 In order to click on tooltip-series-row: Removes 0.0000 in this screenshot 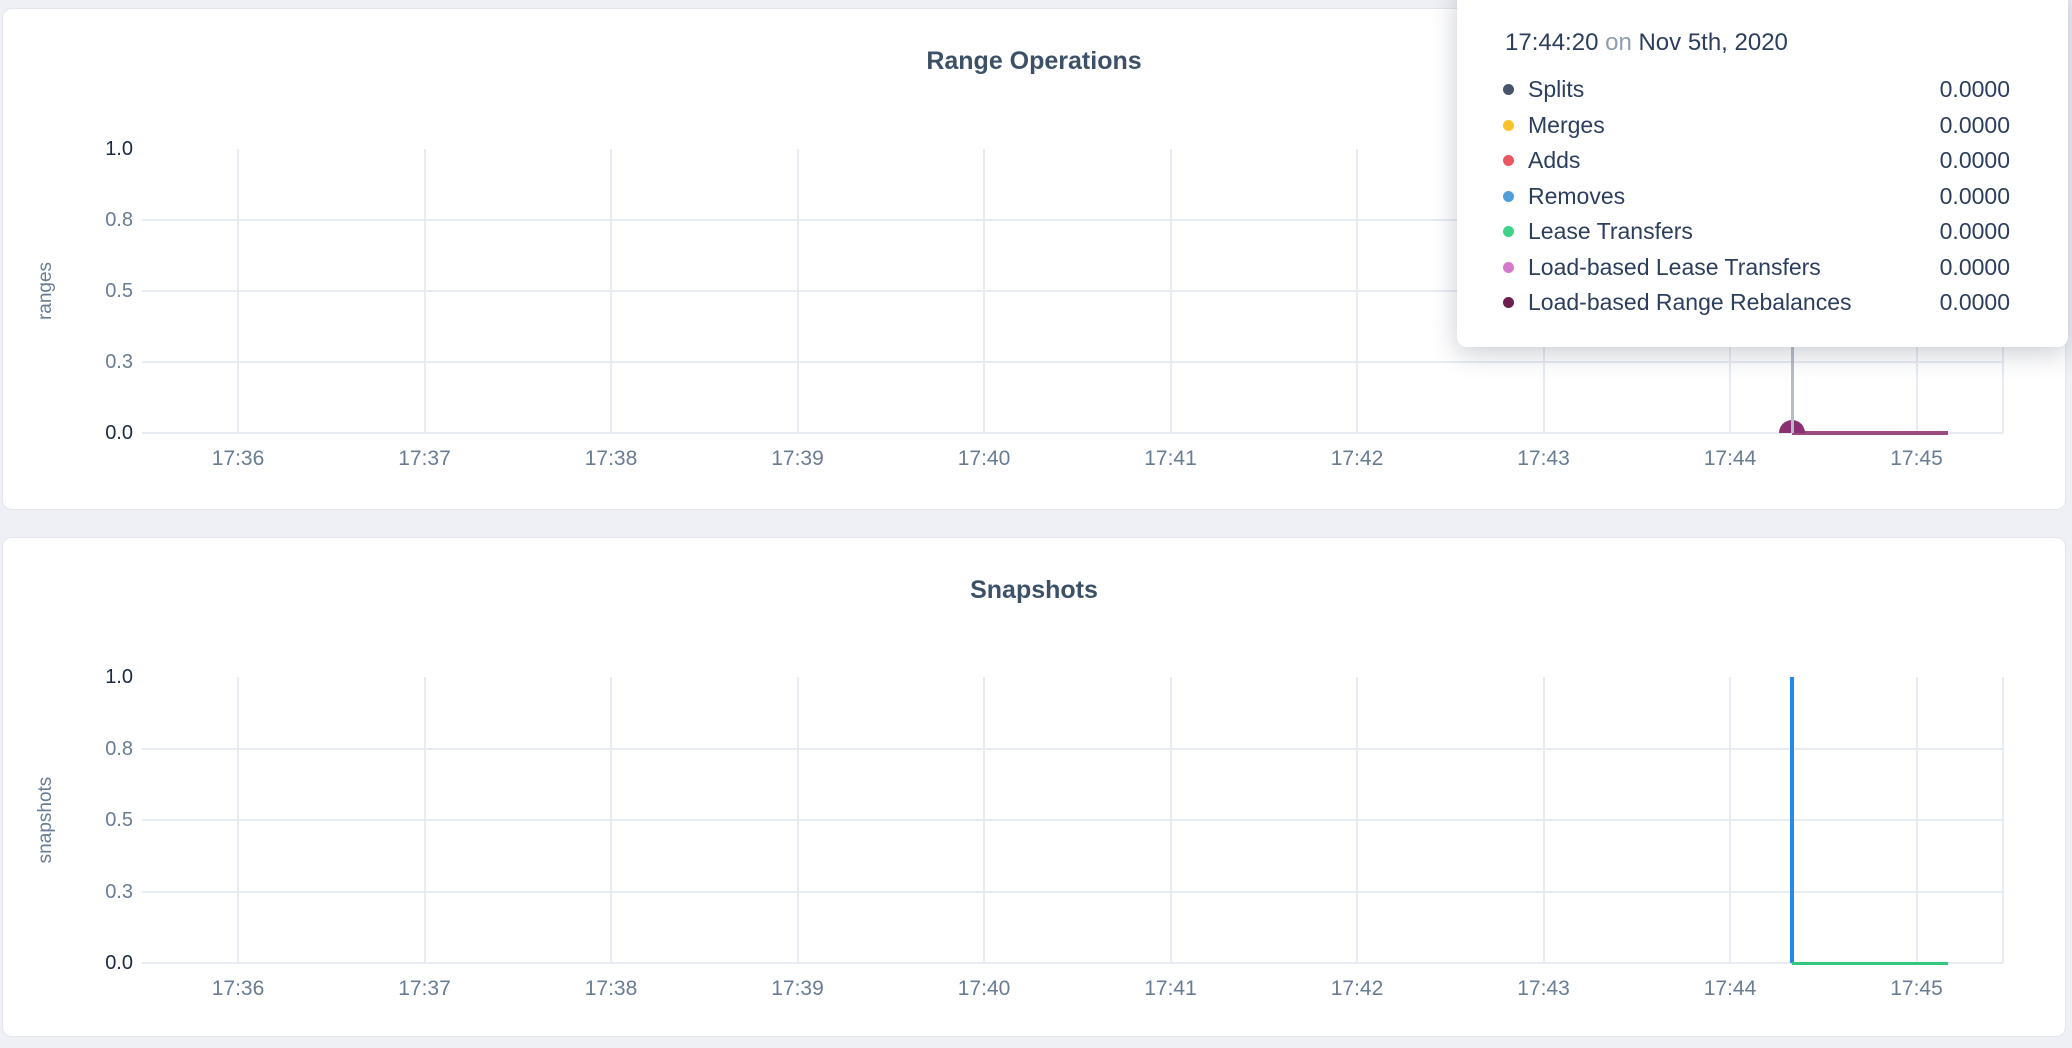, I will do `click(1756, 197)`.